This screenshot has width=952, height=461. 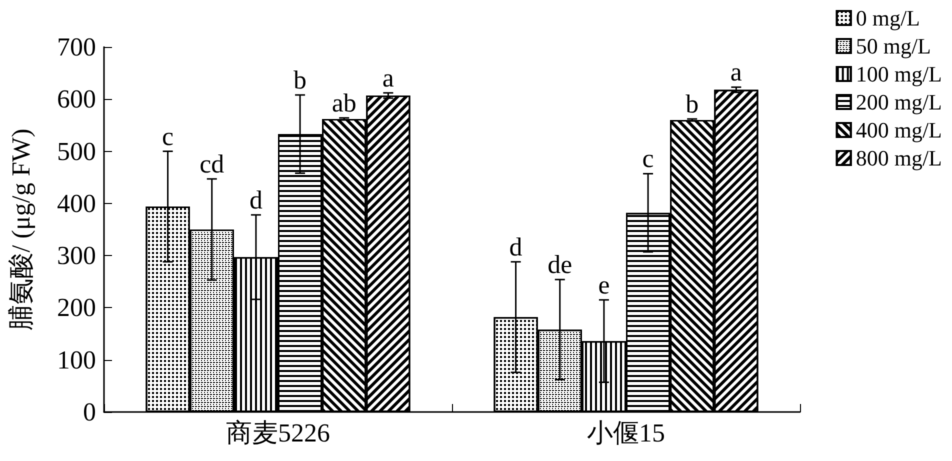 I want to click on x-tick-label: 小偃15, so click(x=626, y=433).